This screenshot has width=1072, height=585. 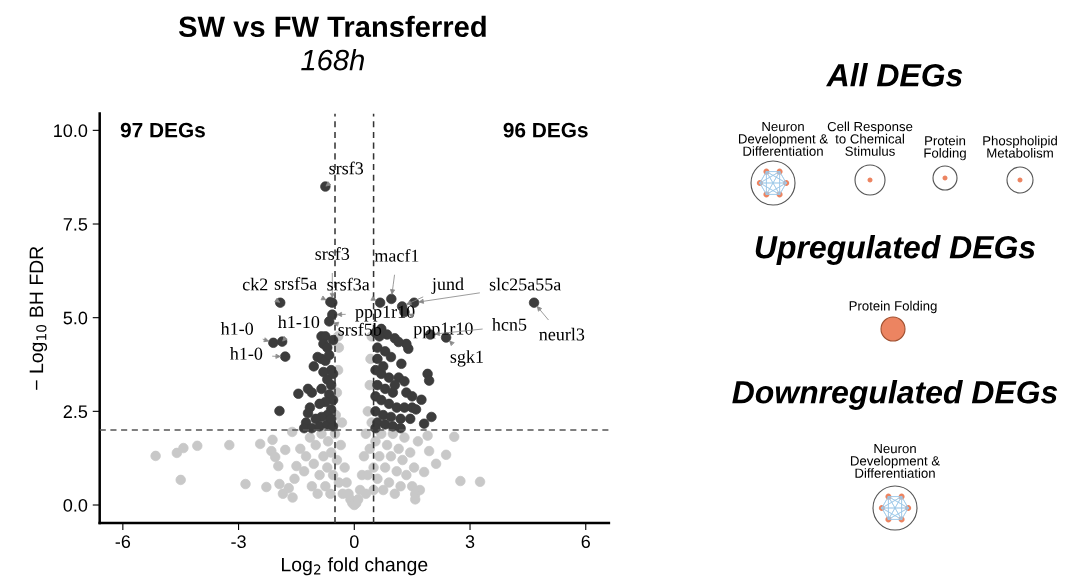 I want to click on y-axis-title: − Log$_{10}$ BH FDR, so click(x=38, y=318).